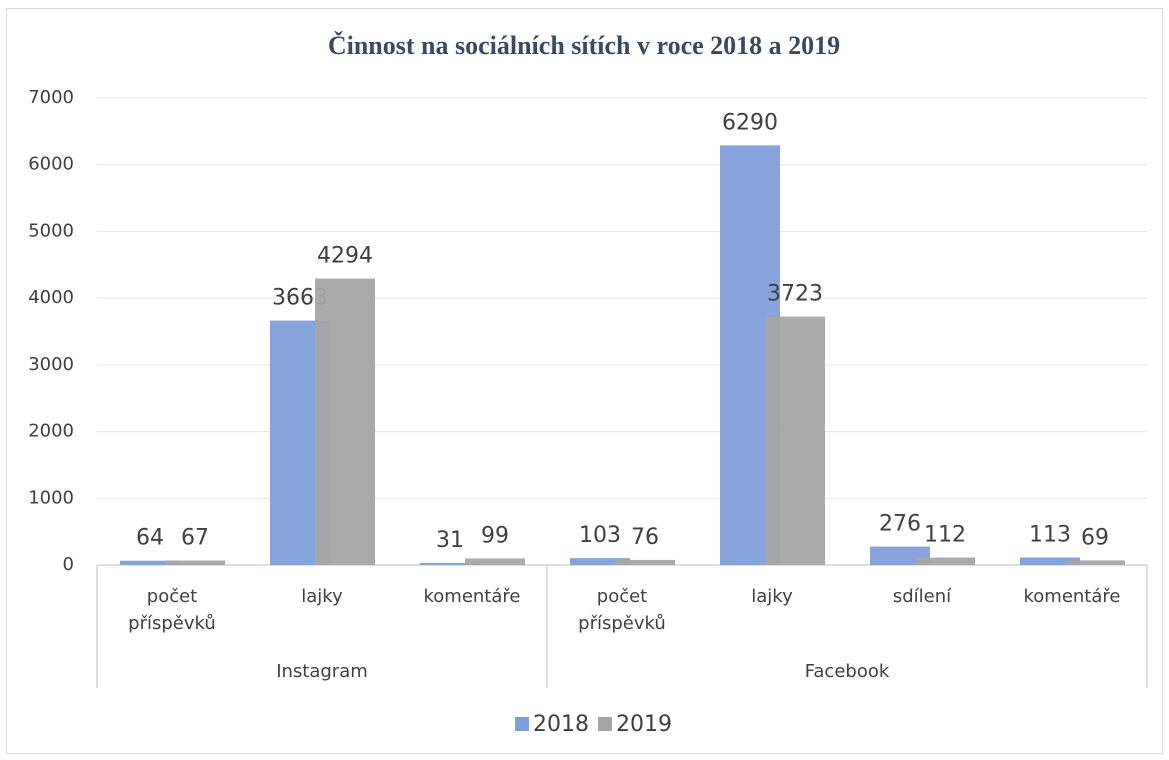 This screenshot has height=760, width=1169. I want to click on y-tick-label: 1000, so click(51, 497).